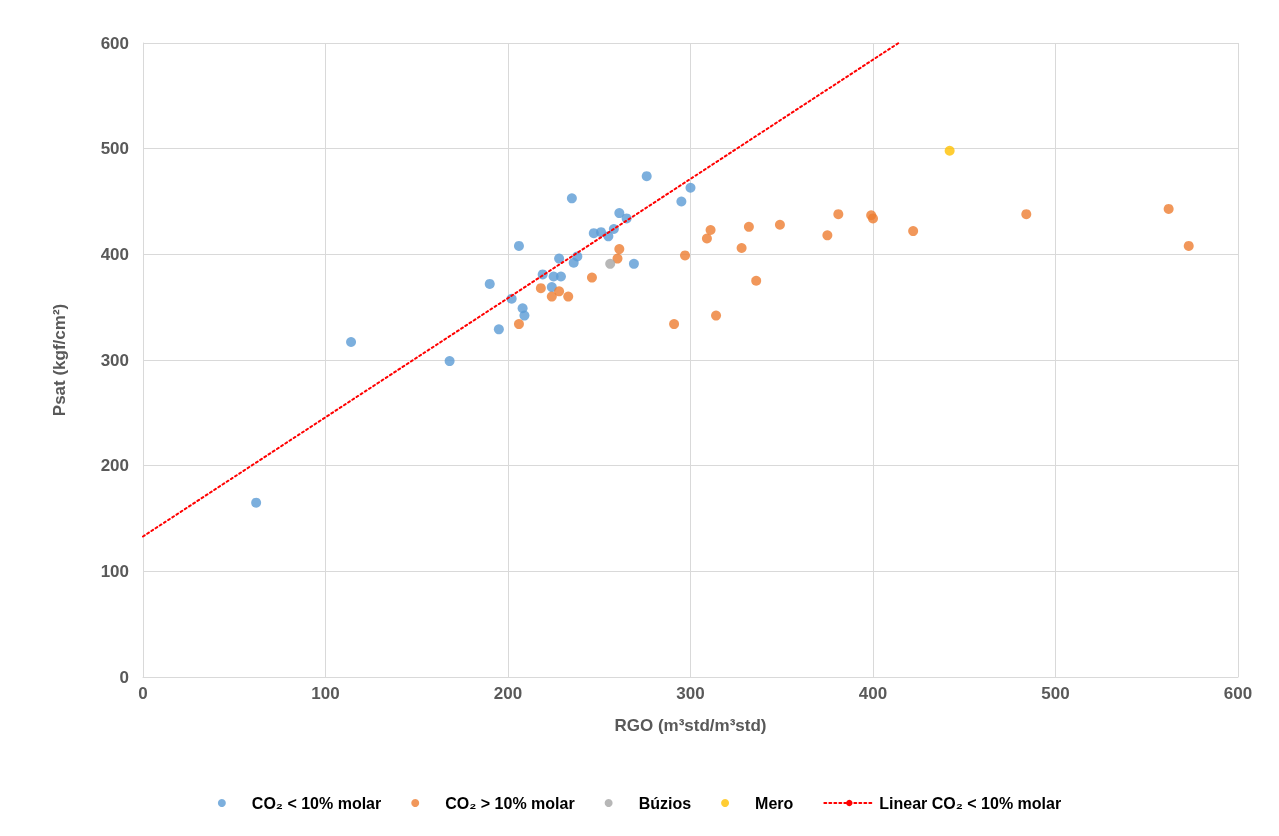 The image size is (1279, 836). Describe the element at coordinates (774, 803) in the screenshot. I see `legend-label: Mero` at that location.